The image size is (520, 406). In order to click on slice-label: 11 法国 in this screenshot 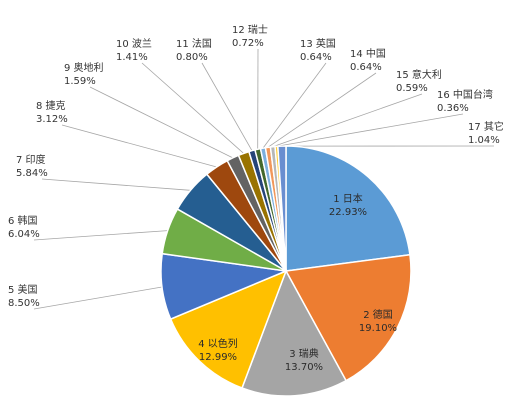, I will do `click(194, 43)`.